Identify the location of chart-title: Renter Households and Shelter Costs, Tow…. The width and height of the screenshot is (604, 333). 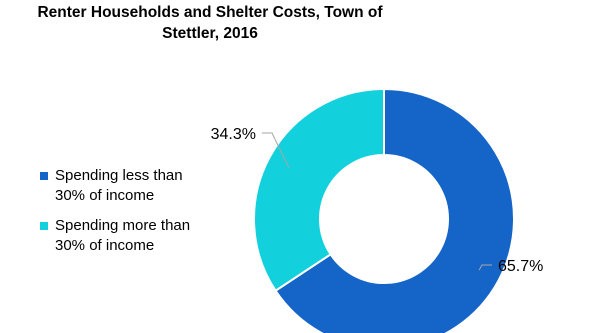
(210, 23).